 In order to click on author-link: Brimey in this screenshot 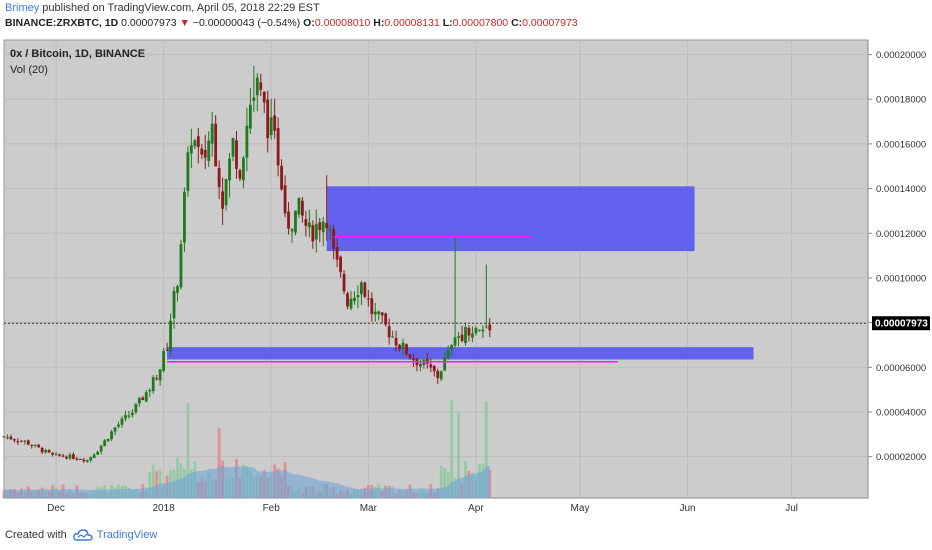, I will do `click(22, 8)`.